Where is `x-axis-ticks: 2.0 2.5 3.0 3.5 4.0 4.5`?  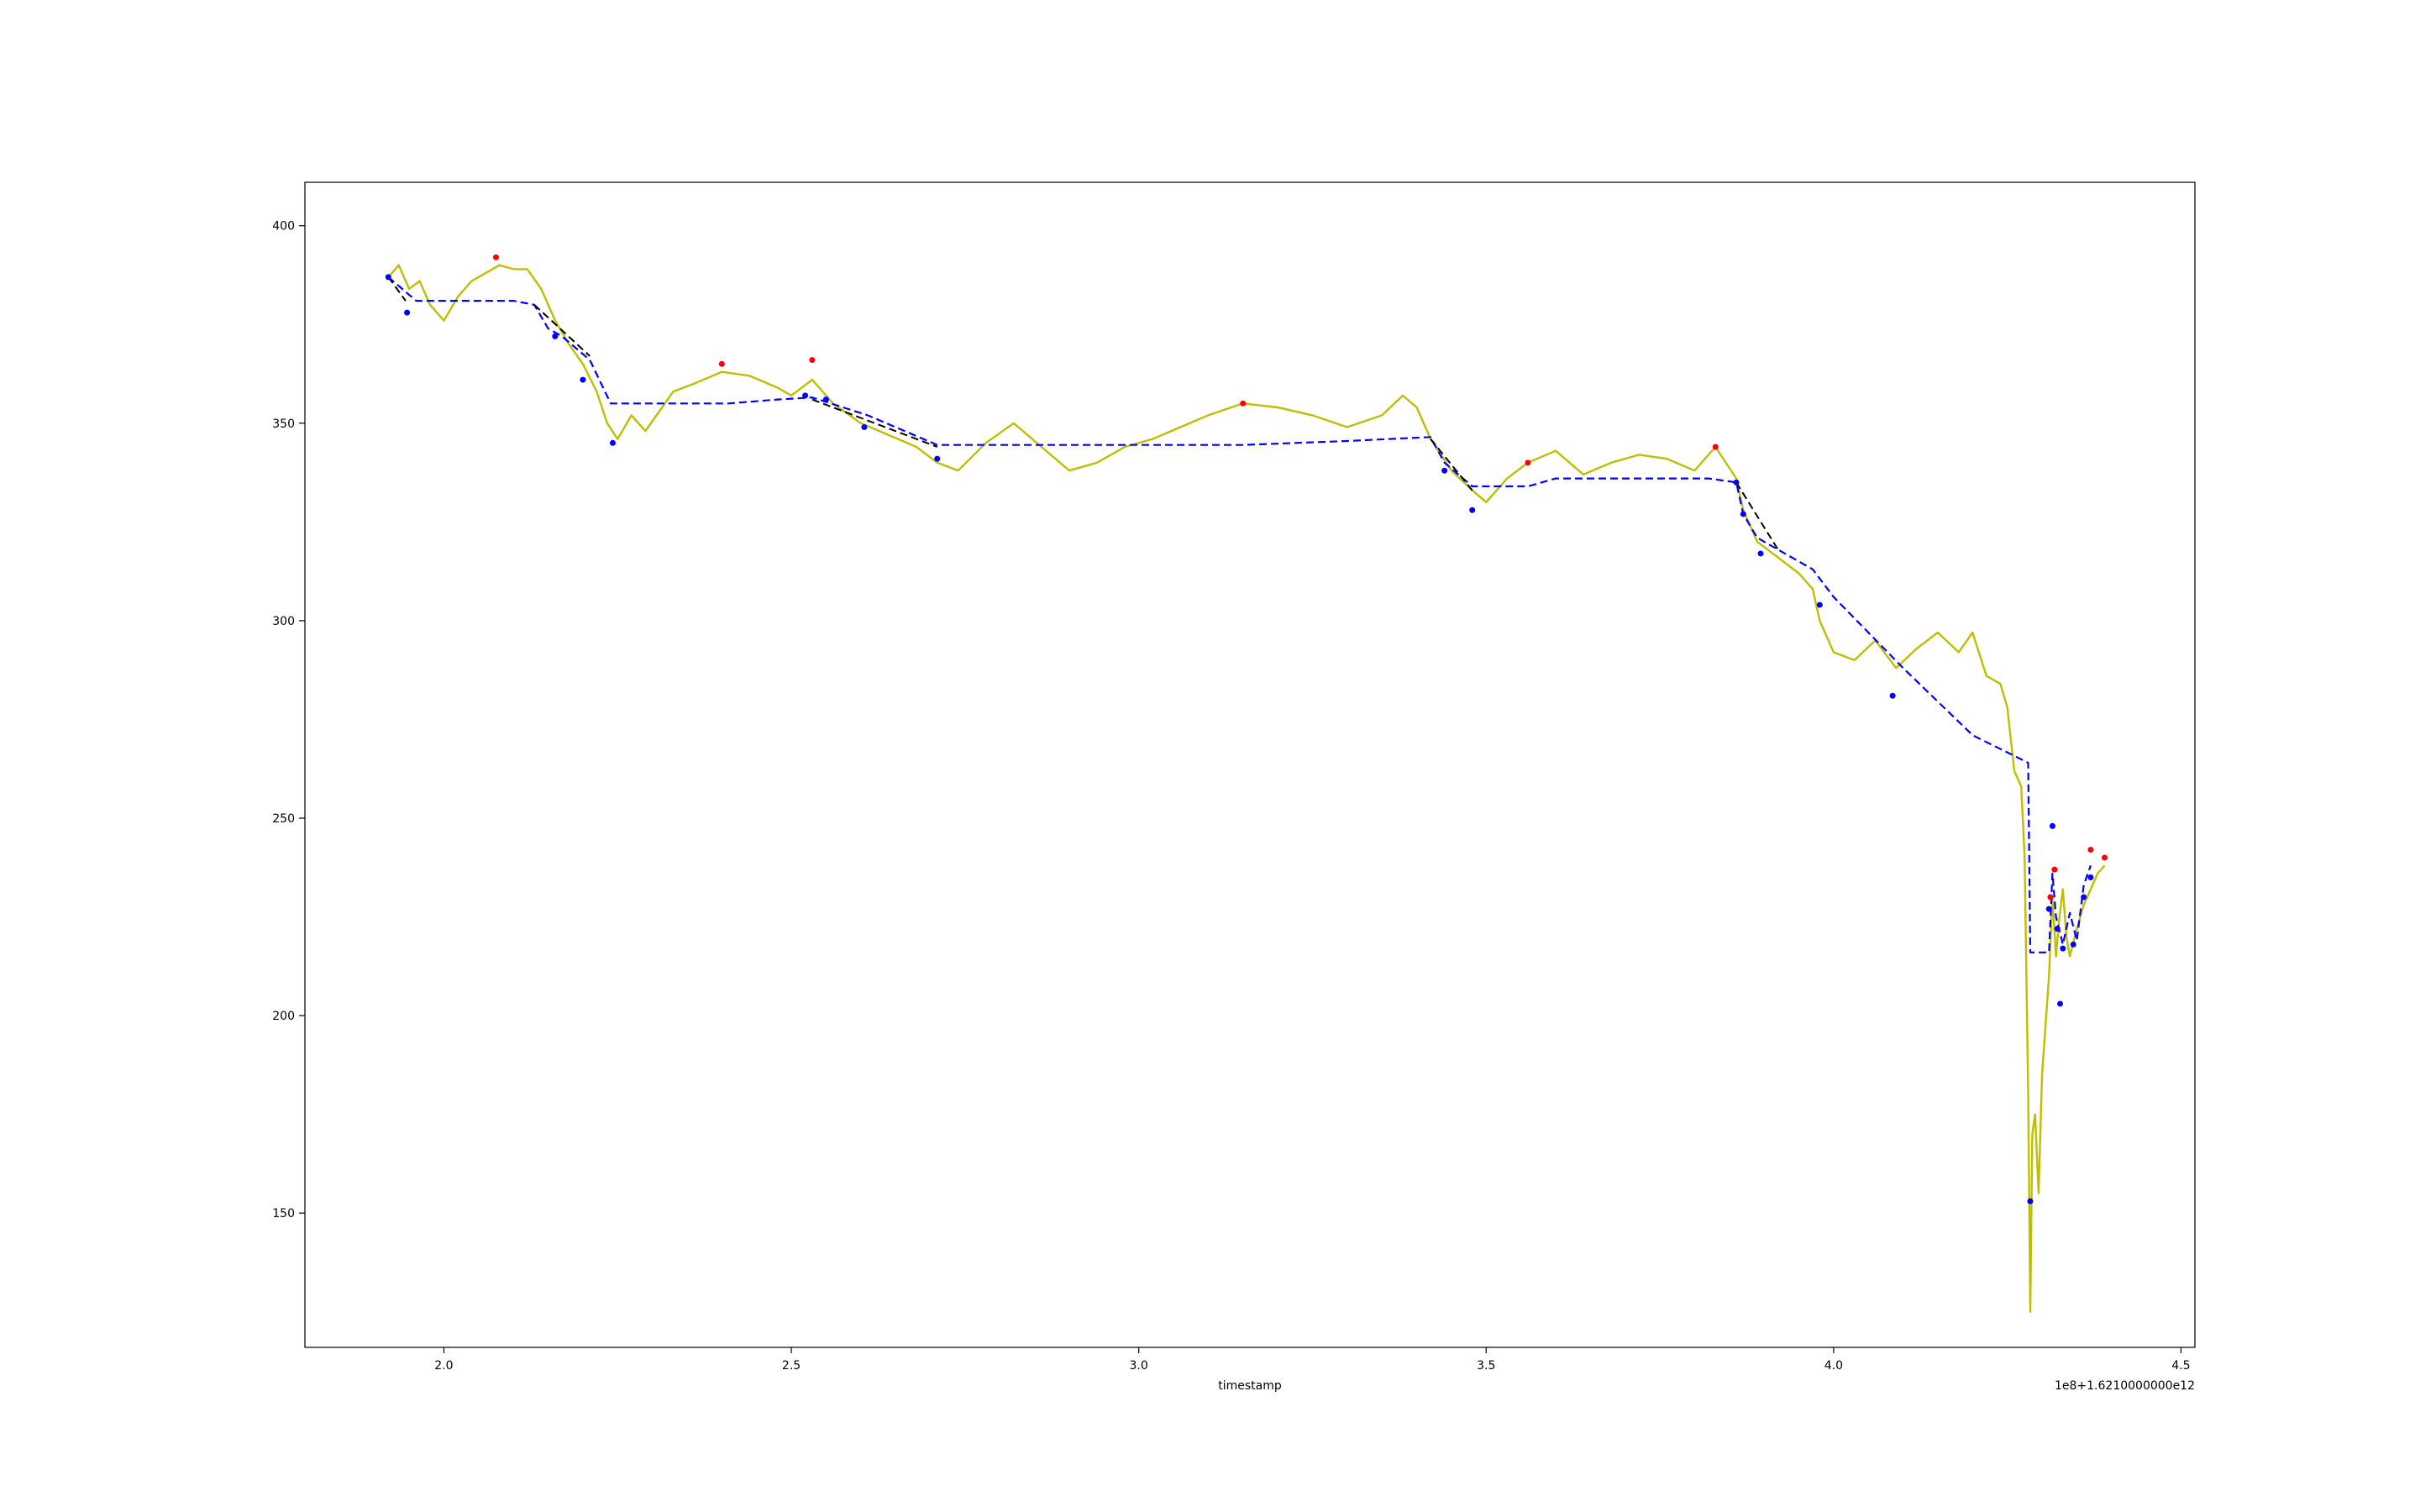
x-axis-ticks: 2.0 2.5 3.0 3.5 4.0 4.5 is located at coordinates (1312, 1360).